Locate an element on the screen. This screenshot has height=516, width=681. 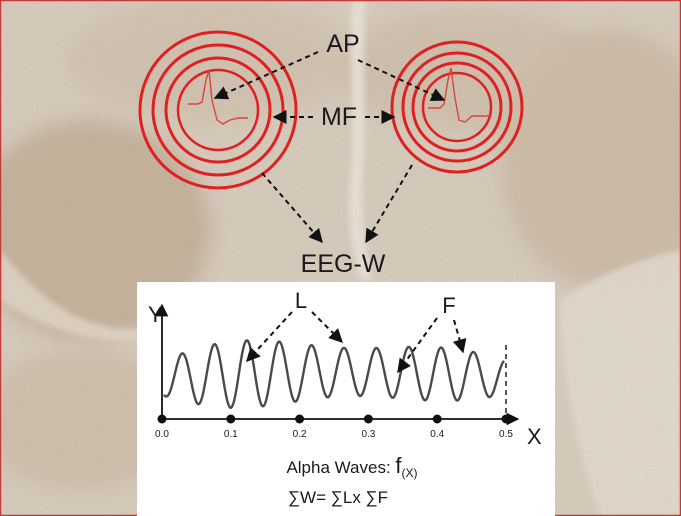
right-neuron-rings is located at coordinates (457, 107).